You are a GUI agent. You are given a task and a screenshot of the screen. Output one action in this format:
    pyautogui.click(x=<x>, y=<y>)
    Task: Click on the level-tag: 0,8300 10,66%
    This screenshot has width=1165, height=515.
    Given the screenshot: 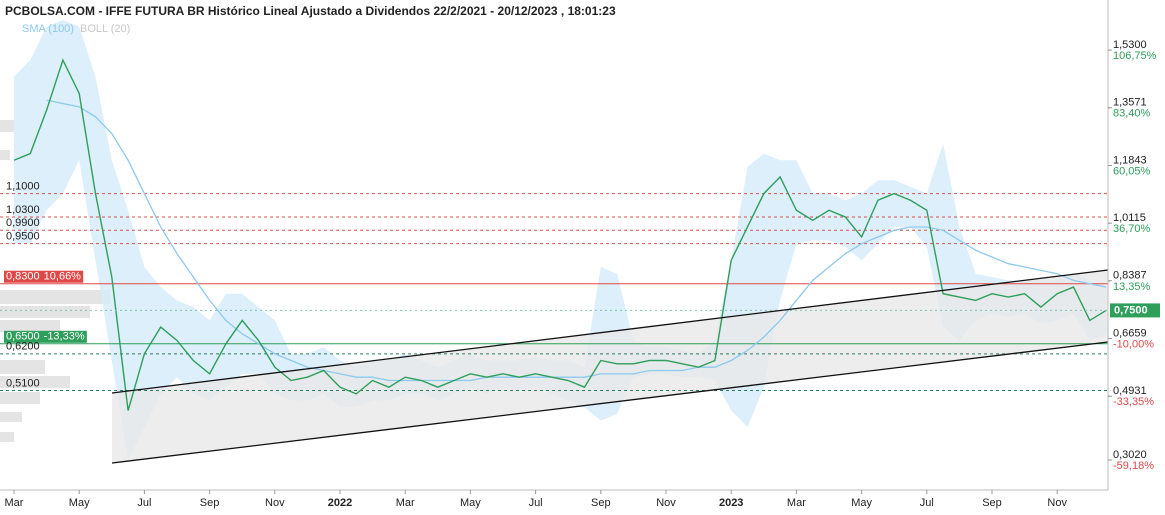 What is the action you would take?
    pyautogui.click(x=44, y=276)
    